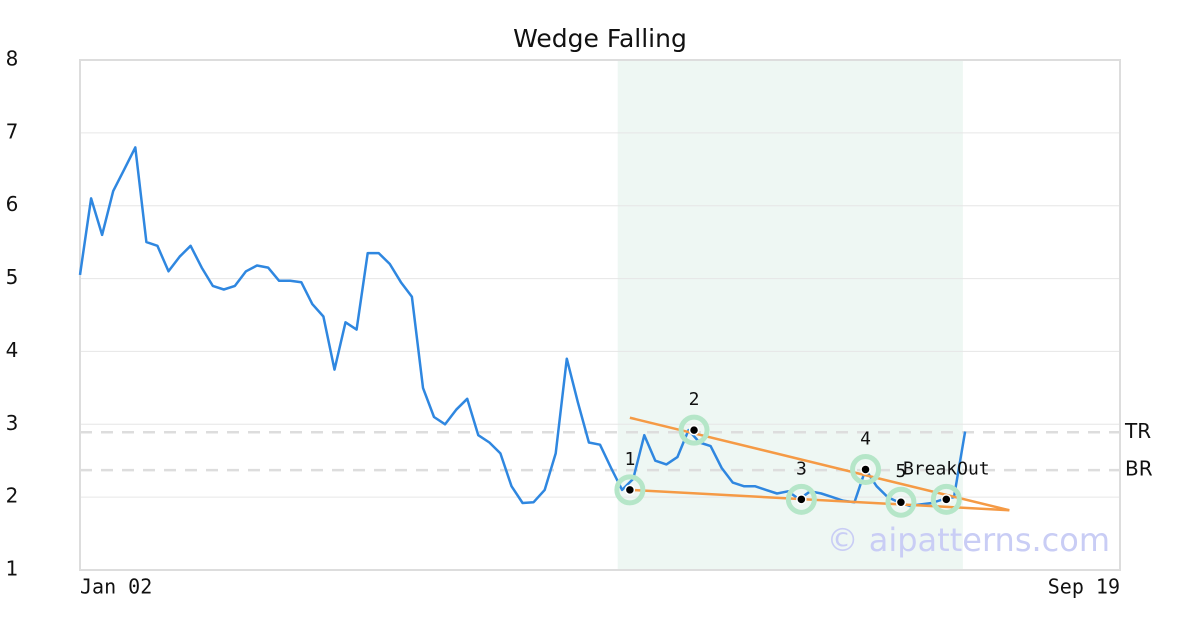 Image resolution: width=1200 pixels, height=630 pixels. Describe the element at coordinates (12, 496) in the screenshot. I see `y-tick-label: 2` at that location.